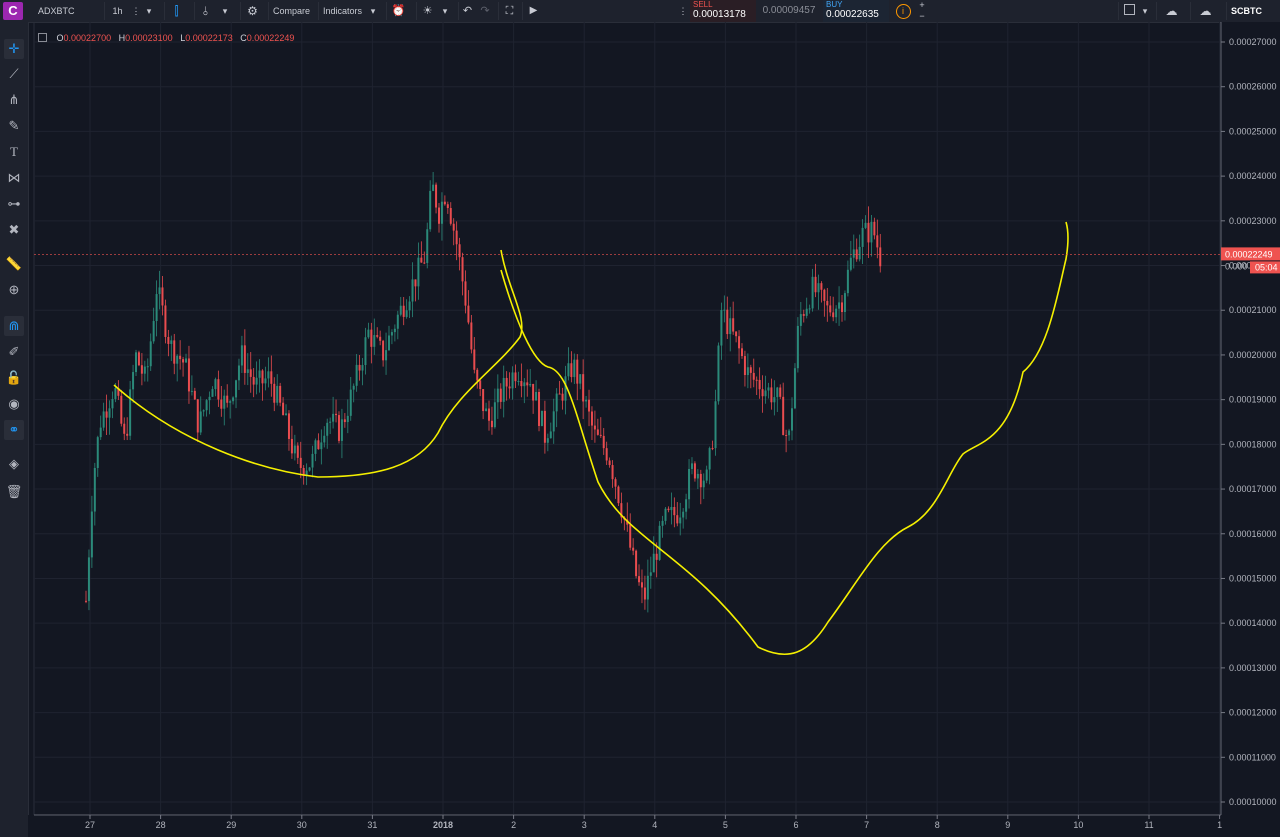  Describe the element at coordinates (14, 326) in the screenshot. I see `magnet-icon: ⋒` at that location.